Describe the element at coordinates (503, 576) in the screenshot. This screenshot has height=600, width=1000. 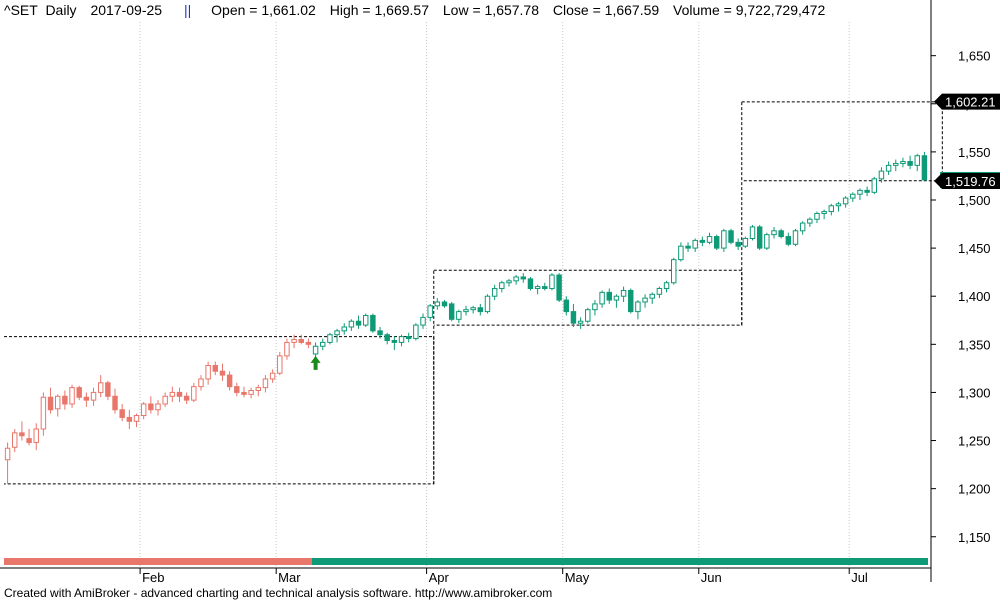
I see `time-axis: Feb Mar Apr May Jun Jul` at that location.